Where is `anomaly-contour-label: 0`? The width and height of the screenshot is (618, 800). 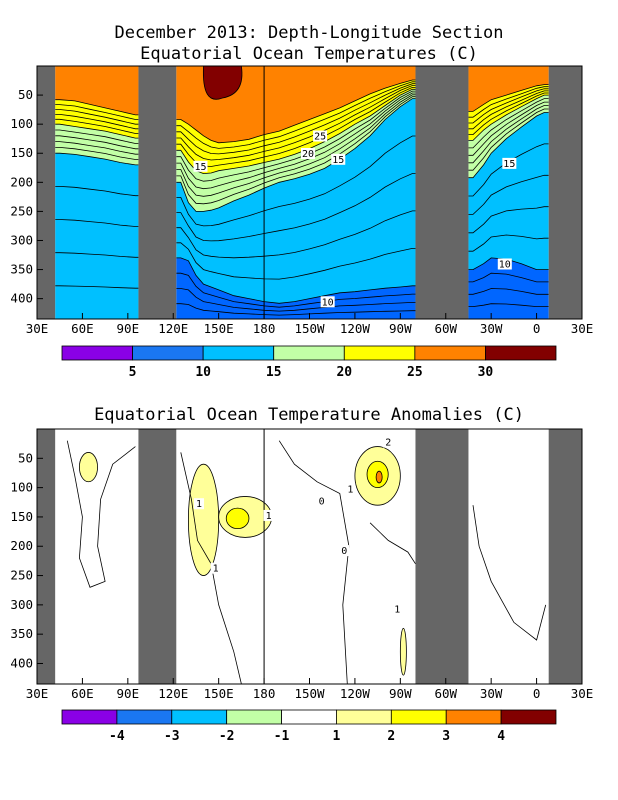
anomaly-contour-label: 0 is located at coordinates (344, 551).